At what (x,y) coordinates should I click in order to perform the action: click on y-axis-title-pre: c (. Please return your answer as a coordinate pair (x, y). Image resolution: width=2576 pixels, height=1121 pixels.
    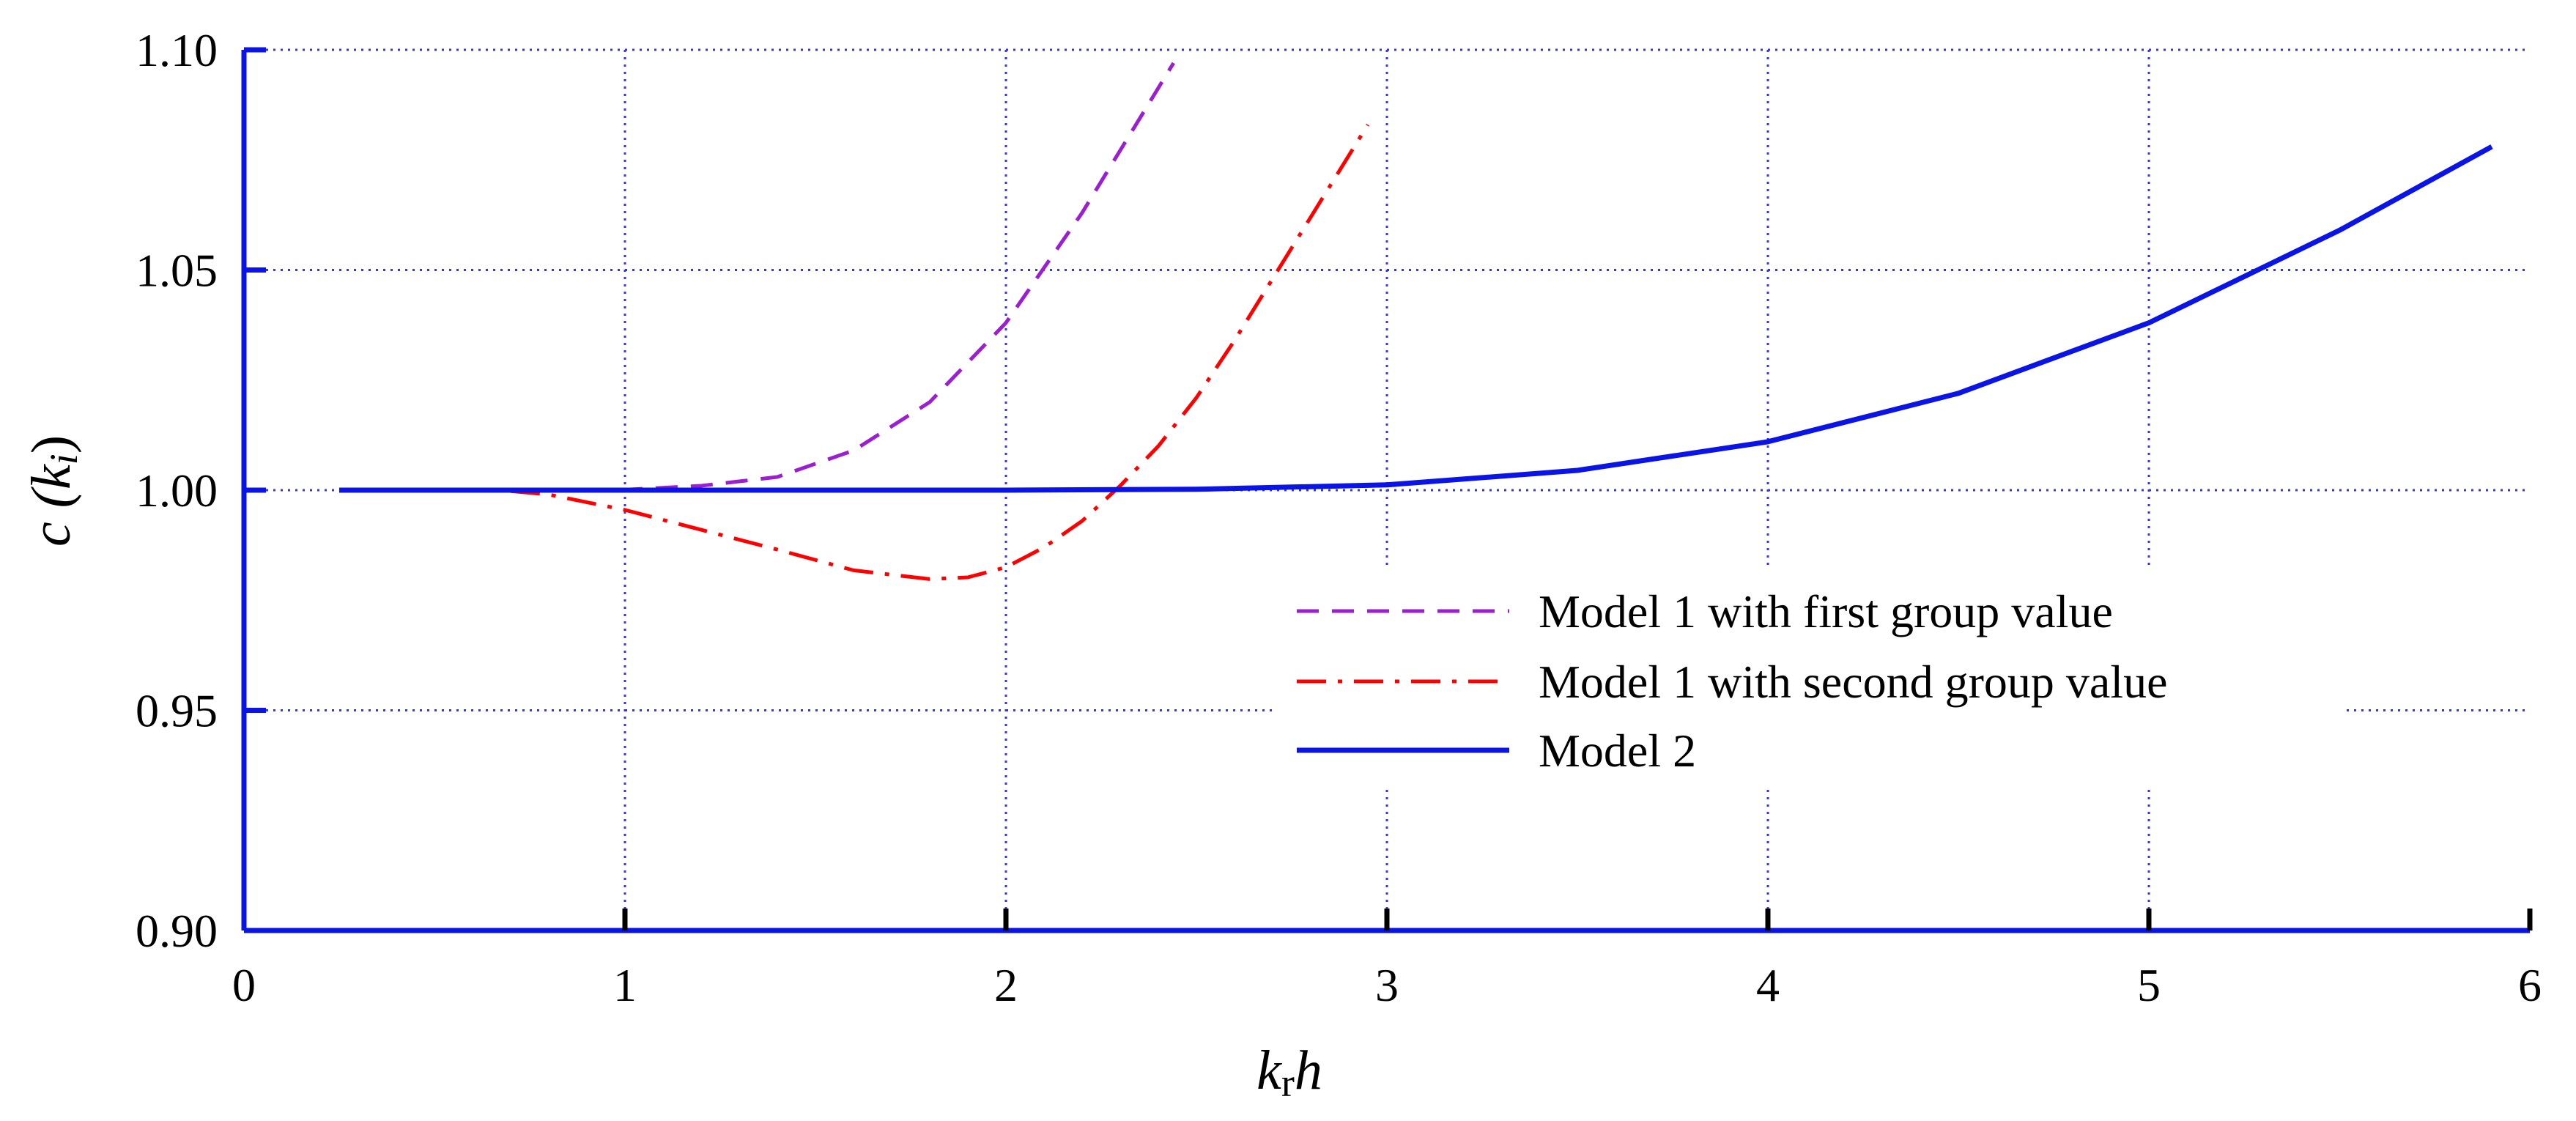
    Looking at the image, I should click on (51, 516).